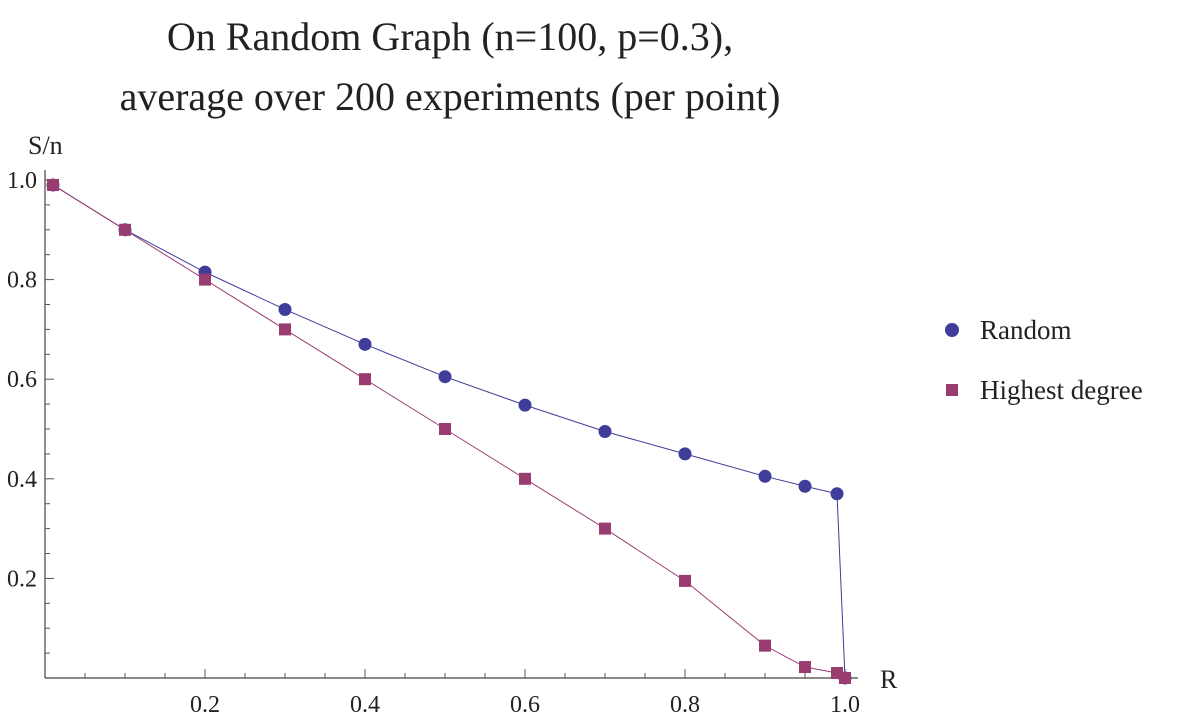 The width and height of the screenshot is (1194, 723). Describe the element at coordinates (45, 145) in the screenshot. I see `y-axis-label: S/n` at that location.